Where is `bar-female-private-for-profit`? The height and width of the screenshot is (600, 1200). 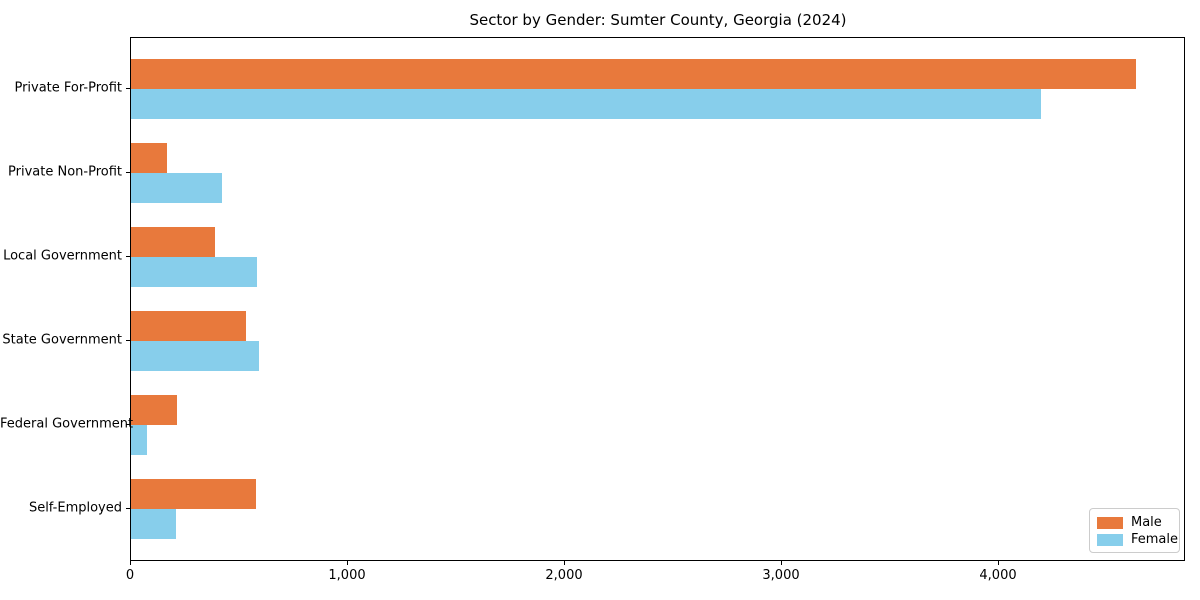
bar-female-private-for-profit is located at coordinates (586, 104).